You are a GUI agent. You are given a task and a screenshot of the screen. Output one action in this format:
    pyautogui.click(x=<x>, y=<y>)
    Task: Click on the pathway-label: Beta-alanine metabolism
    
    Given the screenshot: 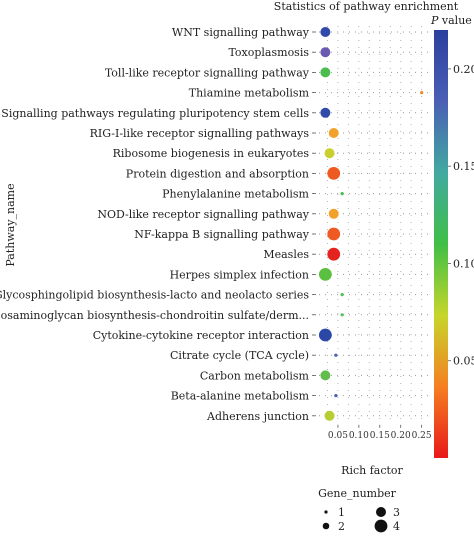 What is the action you would take?
    pyautogui.click(x=240, y=396)
    